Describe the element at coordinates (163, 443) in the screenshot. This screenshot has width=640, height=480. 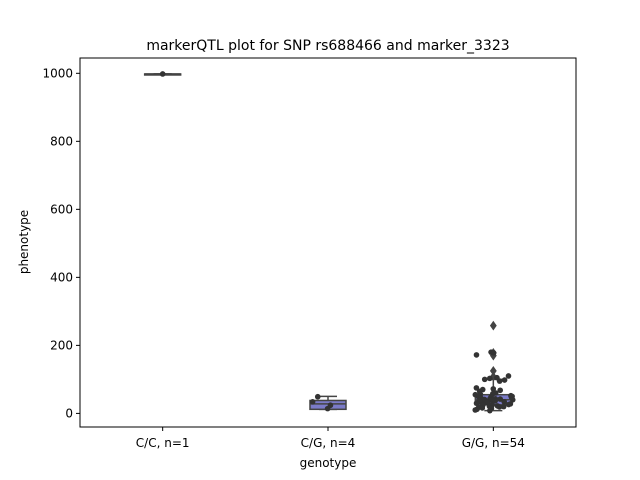
I see `x-tick-label: C/C, n=1` at that location.